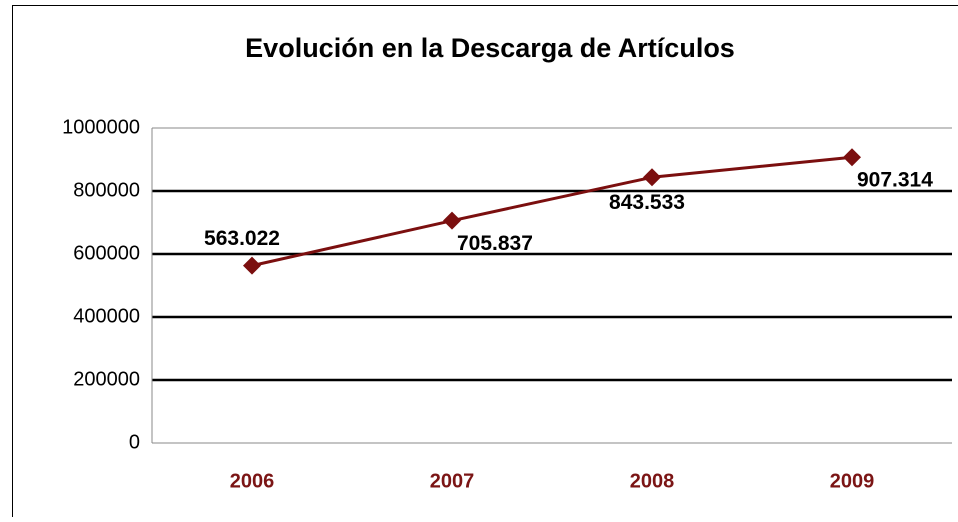  I want to click on x-tick-label: 2007, so click(452, 481).